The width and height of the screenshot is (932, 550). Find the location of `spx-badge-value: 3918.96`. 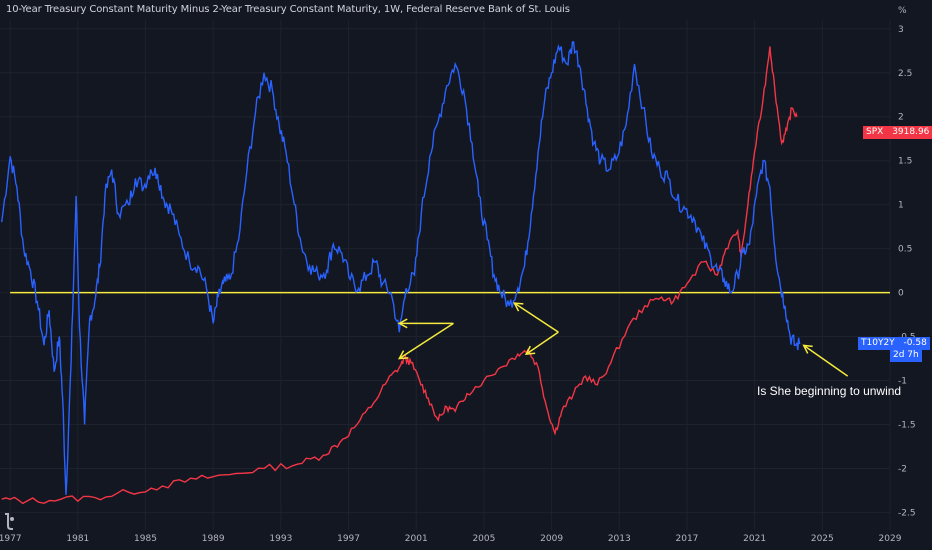

spx-badge-value: 3918.96 is located at coordinates (911, 132).